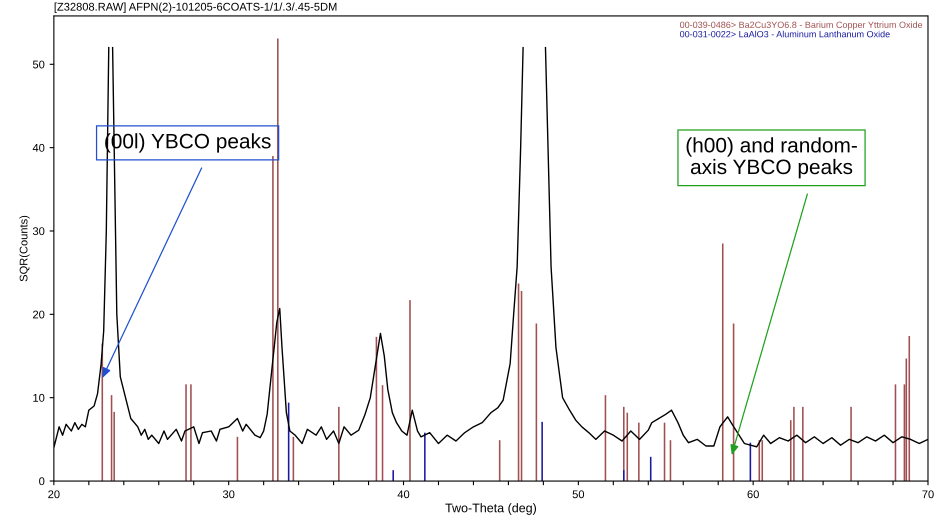 This screenshot has height=515, width=945. Describe the element at coordinates (38, 148) in the screenshot. I see `y-tick-label: 40` at that location.